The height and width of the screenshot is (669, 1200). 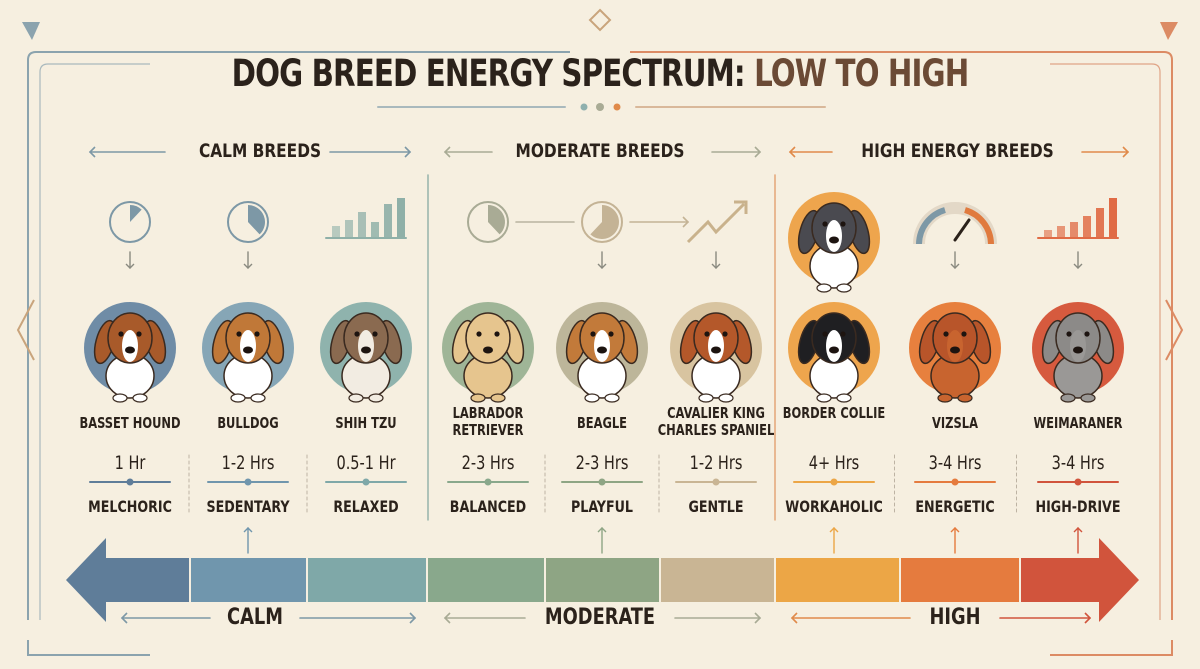 What do you see at coordinates (130, 463) in the screenshot?
I see `exercise-hours: 1 Hr` at bounding box center [130, 463].